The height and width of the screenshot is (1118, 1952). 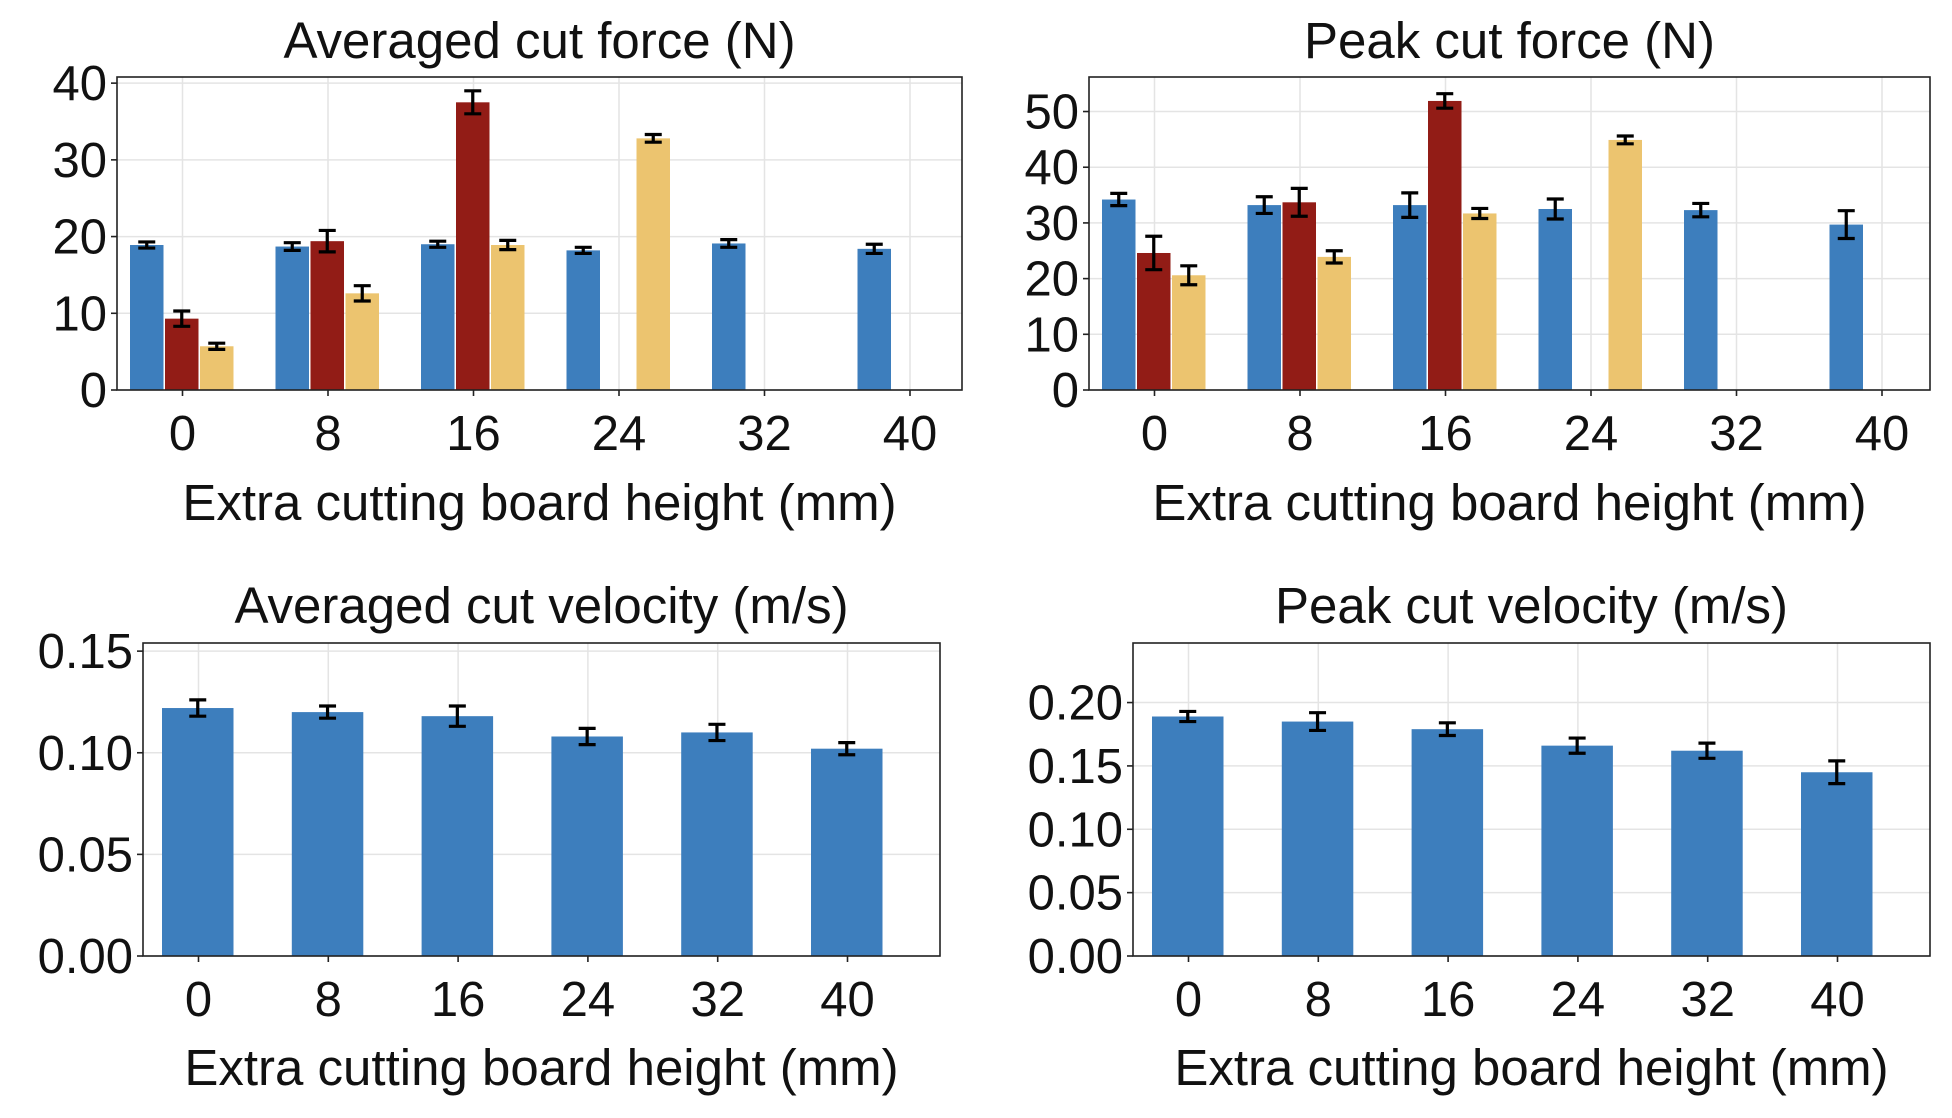 What do you see at coordinates (1075, 767) in the screenshot?
I see `y-tick-label: 0.15` at bounding box center [1075, 767].